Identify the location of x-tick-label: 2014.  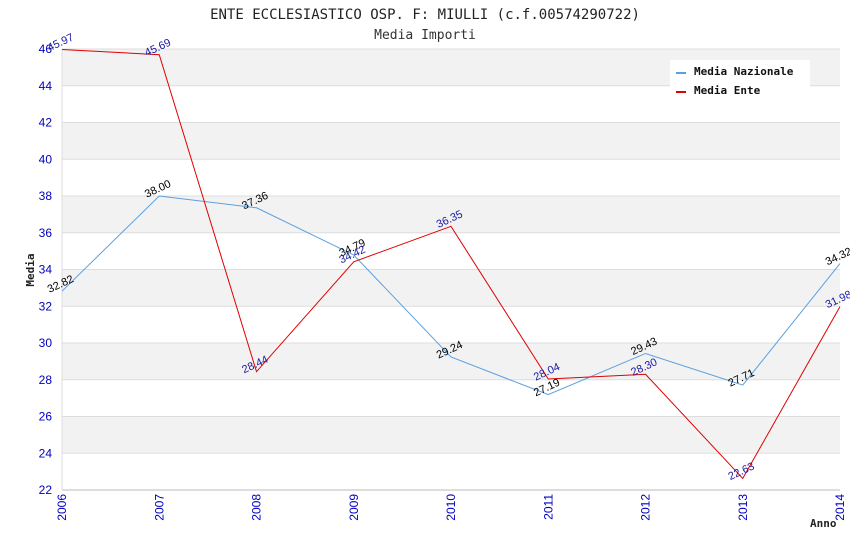
(840, 507).